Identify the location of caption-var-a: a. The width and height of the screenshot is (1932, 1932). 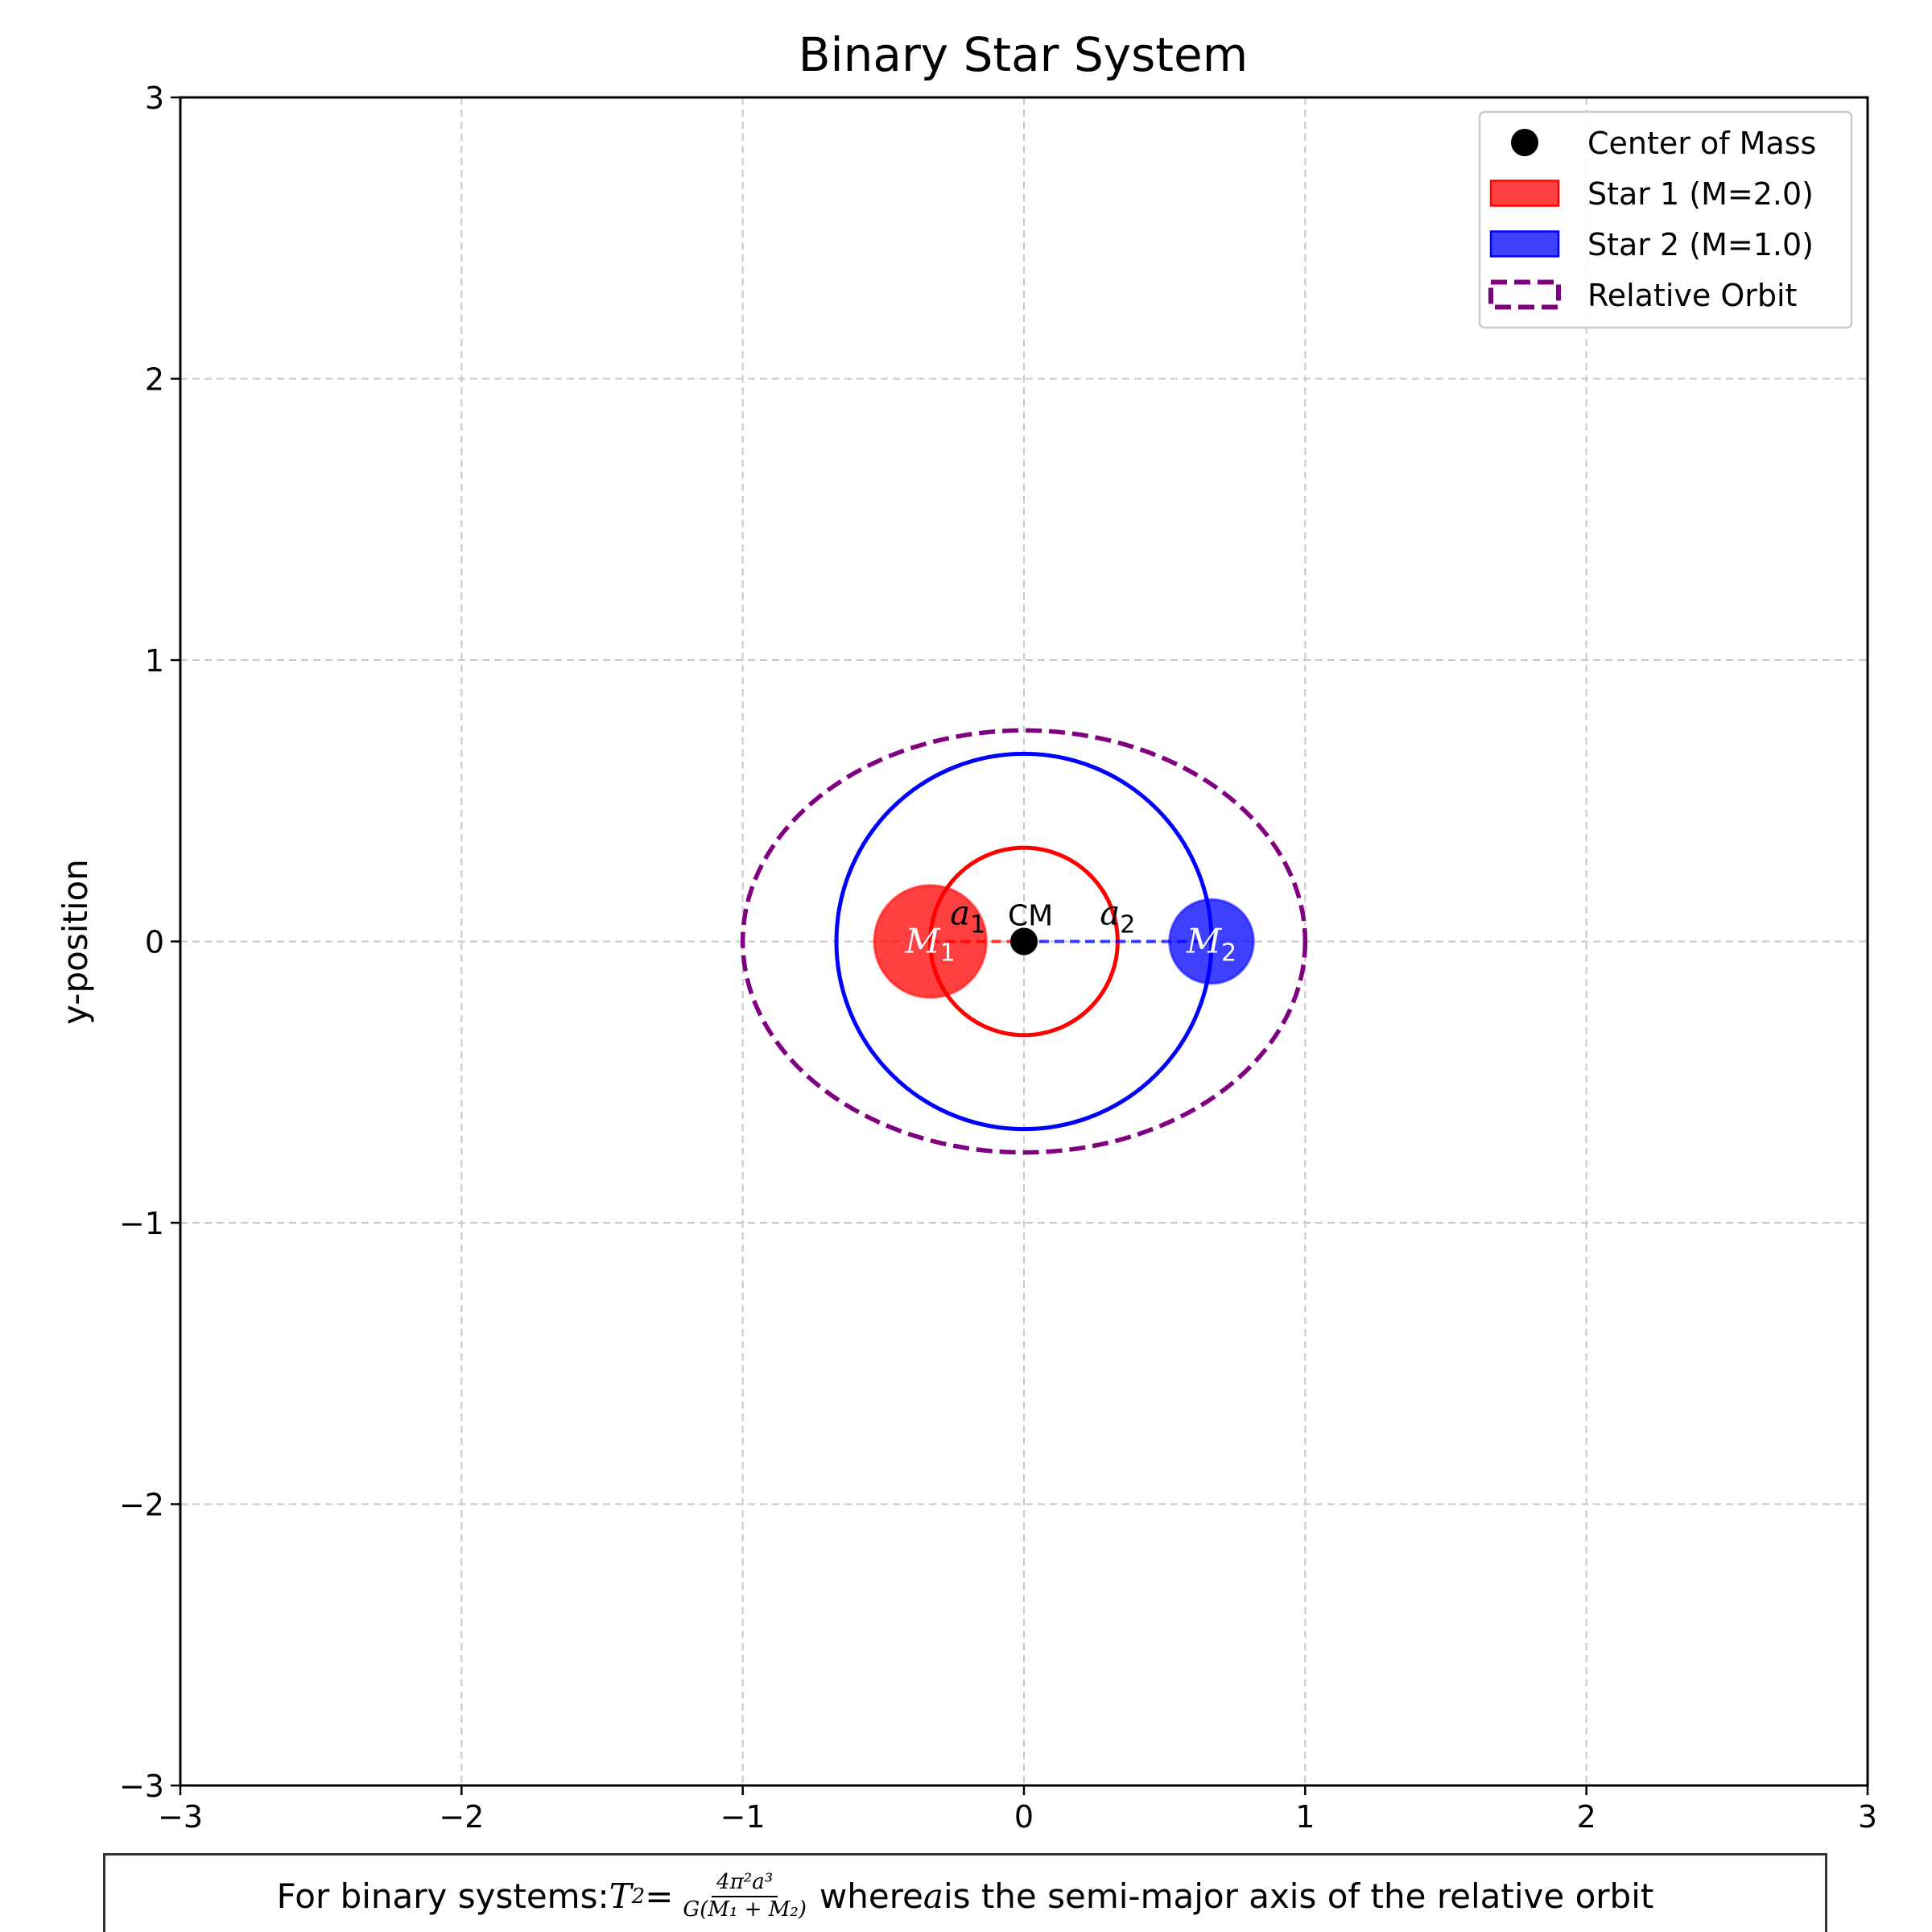
(933, 1896).